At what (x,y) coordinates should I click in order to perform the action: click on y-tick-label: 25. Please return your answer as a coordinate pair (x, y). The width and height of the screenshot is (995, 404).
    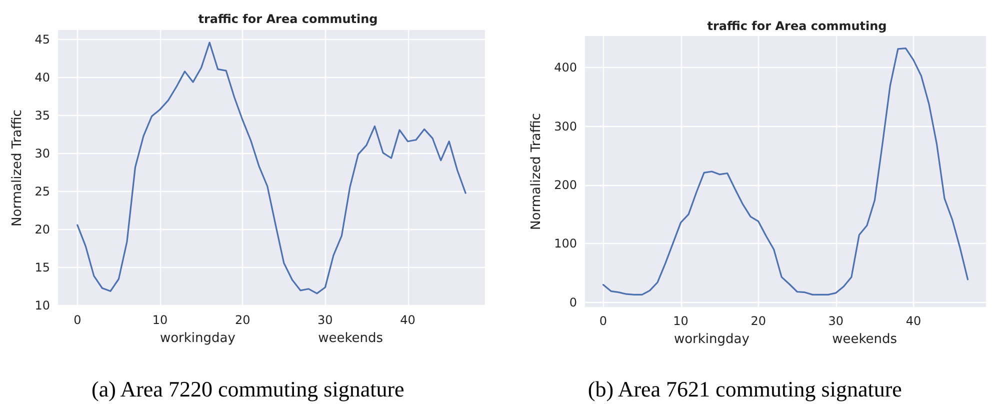
    Looking at the image, I should click on (42, 191).